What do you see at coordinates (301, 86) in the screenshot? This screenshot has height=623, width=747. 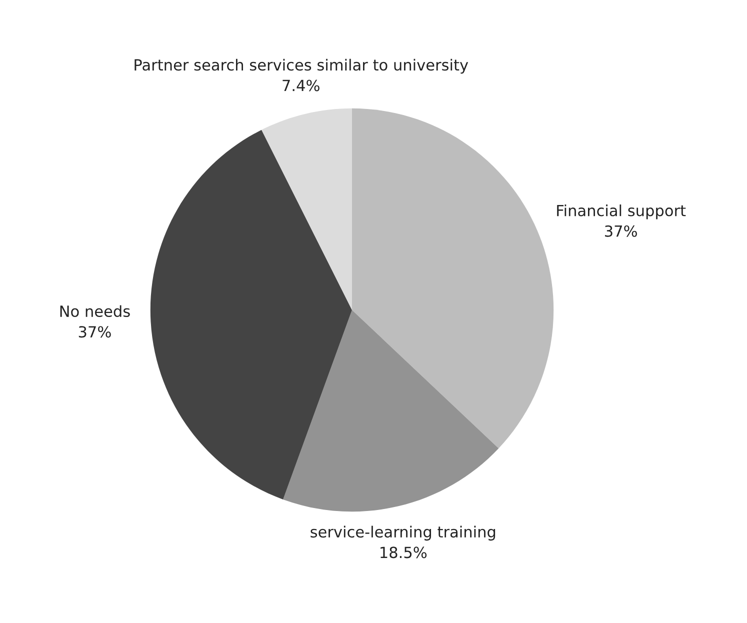 I see `data-label: 7.4%` at bounding box center [301, 86].